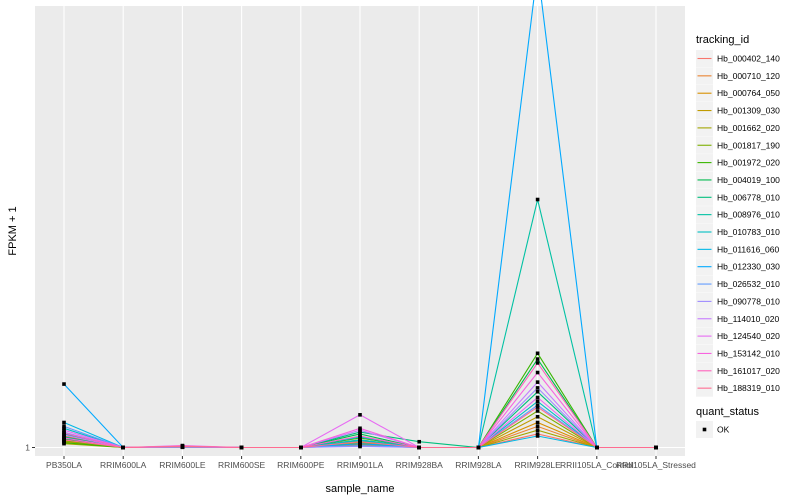 Image resolution: width=800 pixels, height=500 pixels. What do you see at coordinates (537, 465) in the screenshot?
I see `x-tick-label: RRIM928LE` at bounding box center [537, 465].